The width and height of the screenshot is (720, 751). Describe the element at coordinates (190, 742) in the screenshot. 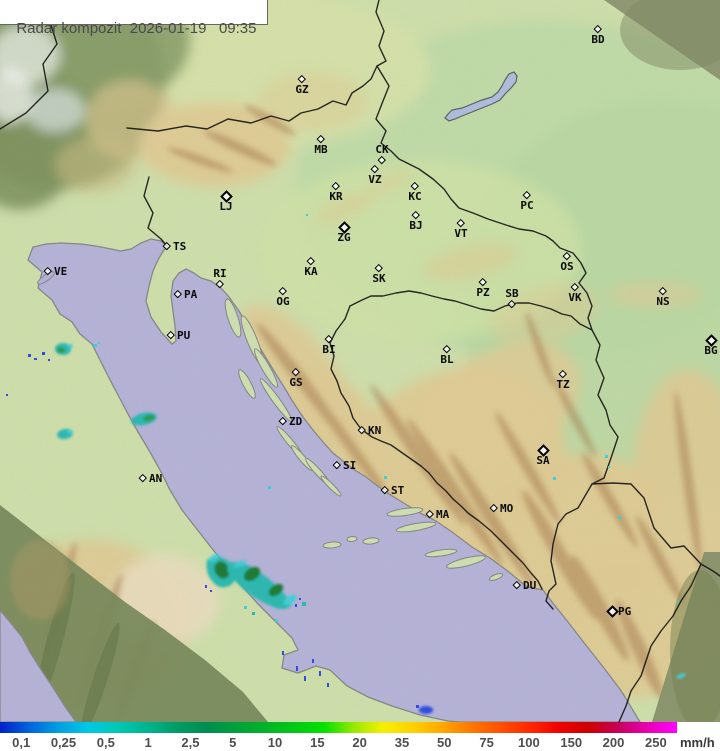

I see `legend-value: 2,5` at that location.